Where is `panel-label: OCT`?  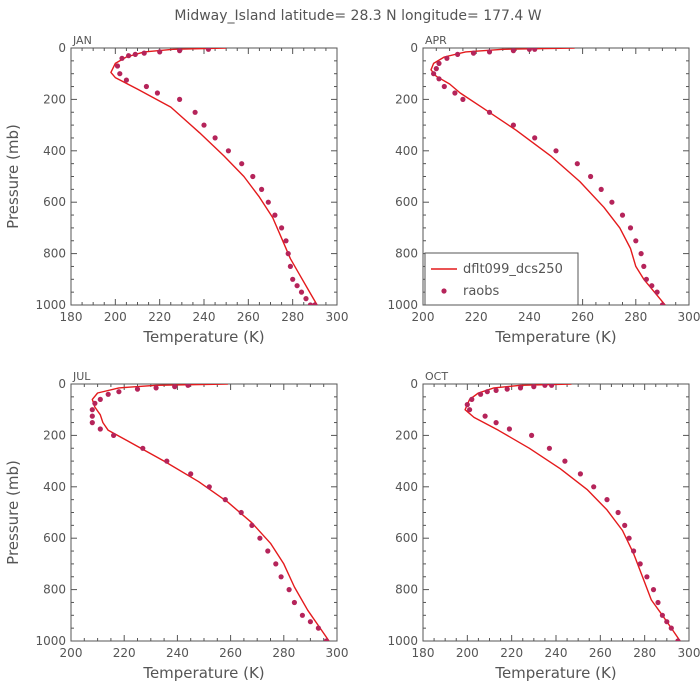
panel-label: OCT is located at coordinates (436, 376).